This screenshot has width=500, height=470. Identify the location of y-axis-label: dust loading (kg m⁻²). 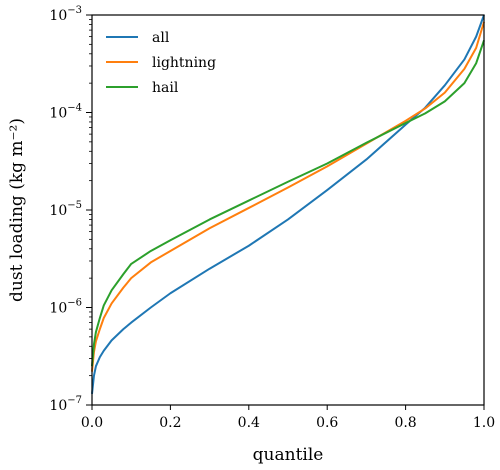
(17, 210).